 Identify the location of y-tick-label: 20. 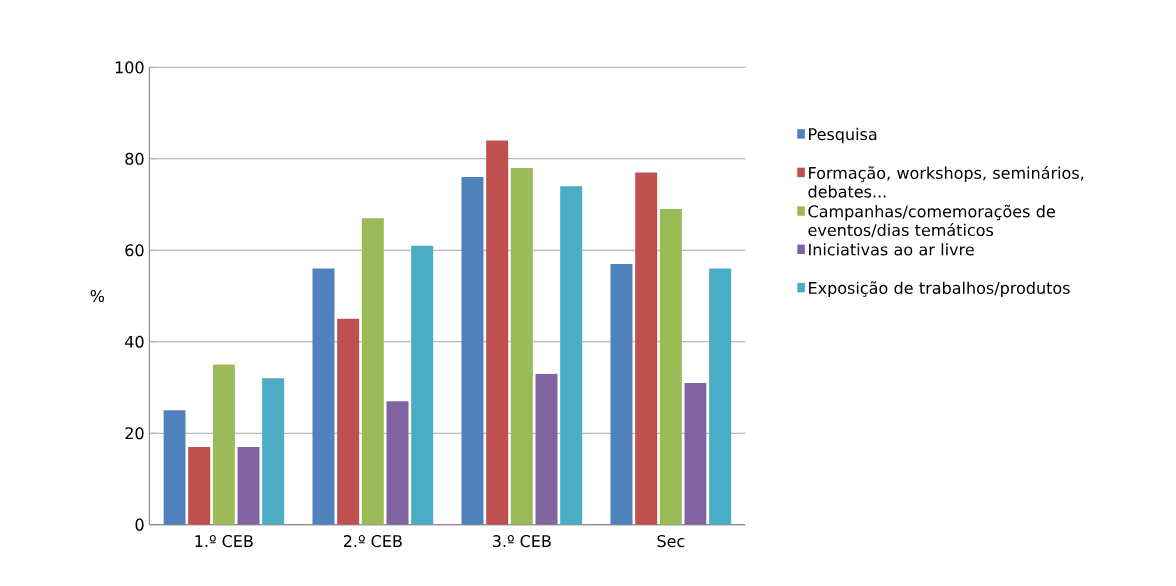
(134, 433).